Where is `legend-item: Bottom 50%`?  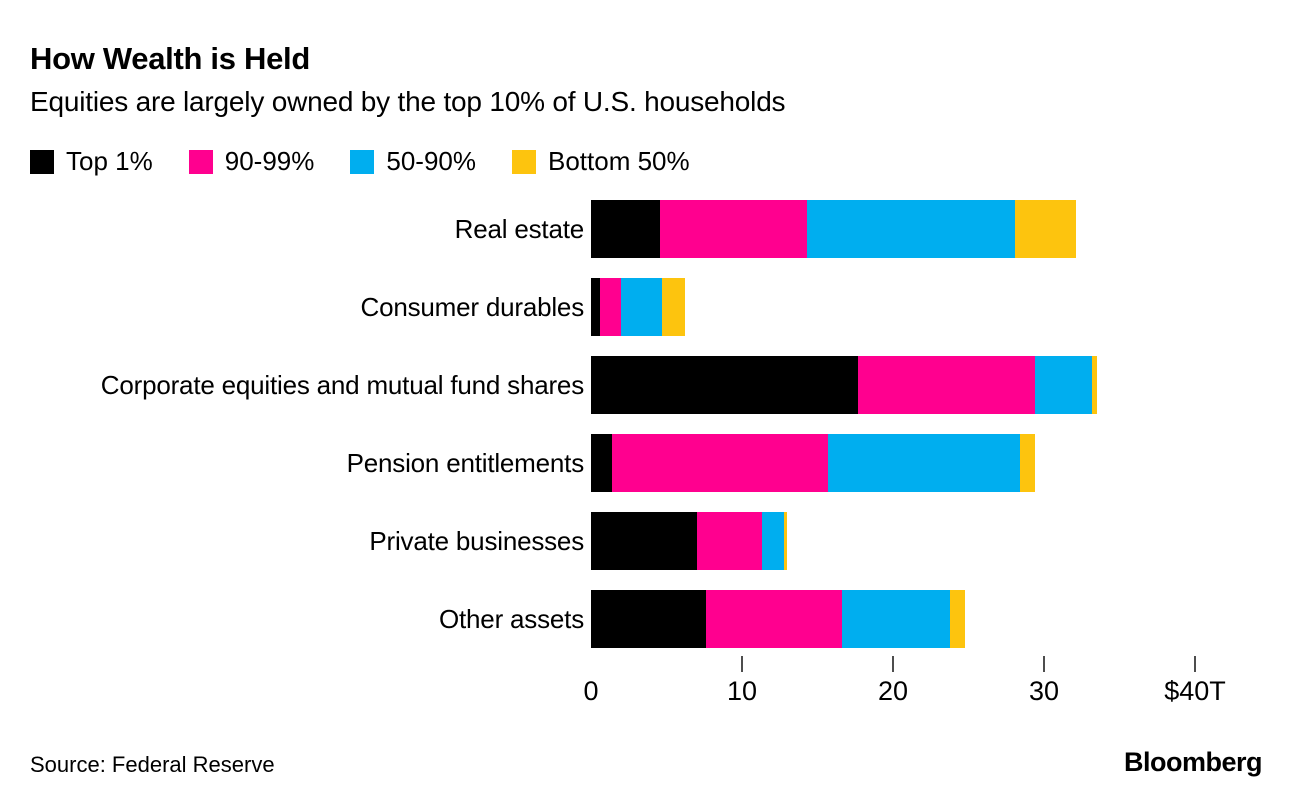 legend-item: Bottom 50% is located at coordinates (600, 161).